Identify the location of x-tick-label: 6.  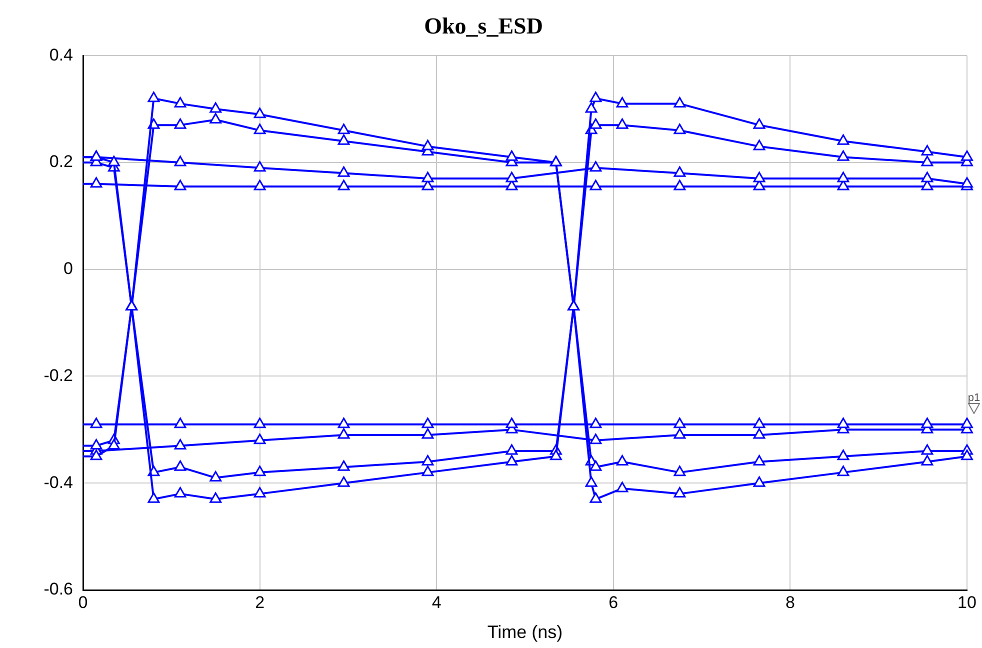
(613, 602).